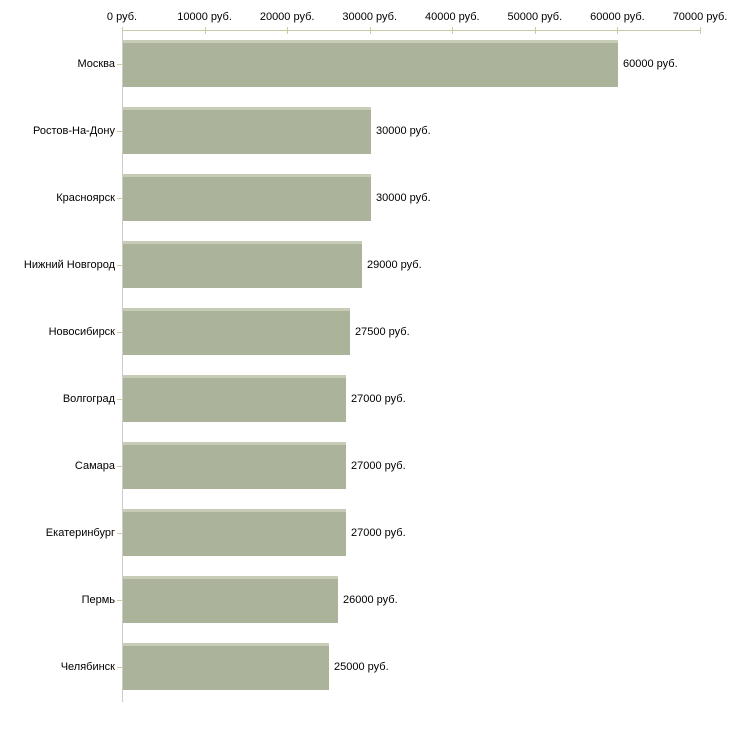 Image resolution: width=730 pixels, height=730 pixels. What do you see at coordinates (535, 17) in the screenshot?
I see `x-tick-label: 50000 руб.` at bounding box center [535, 17].